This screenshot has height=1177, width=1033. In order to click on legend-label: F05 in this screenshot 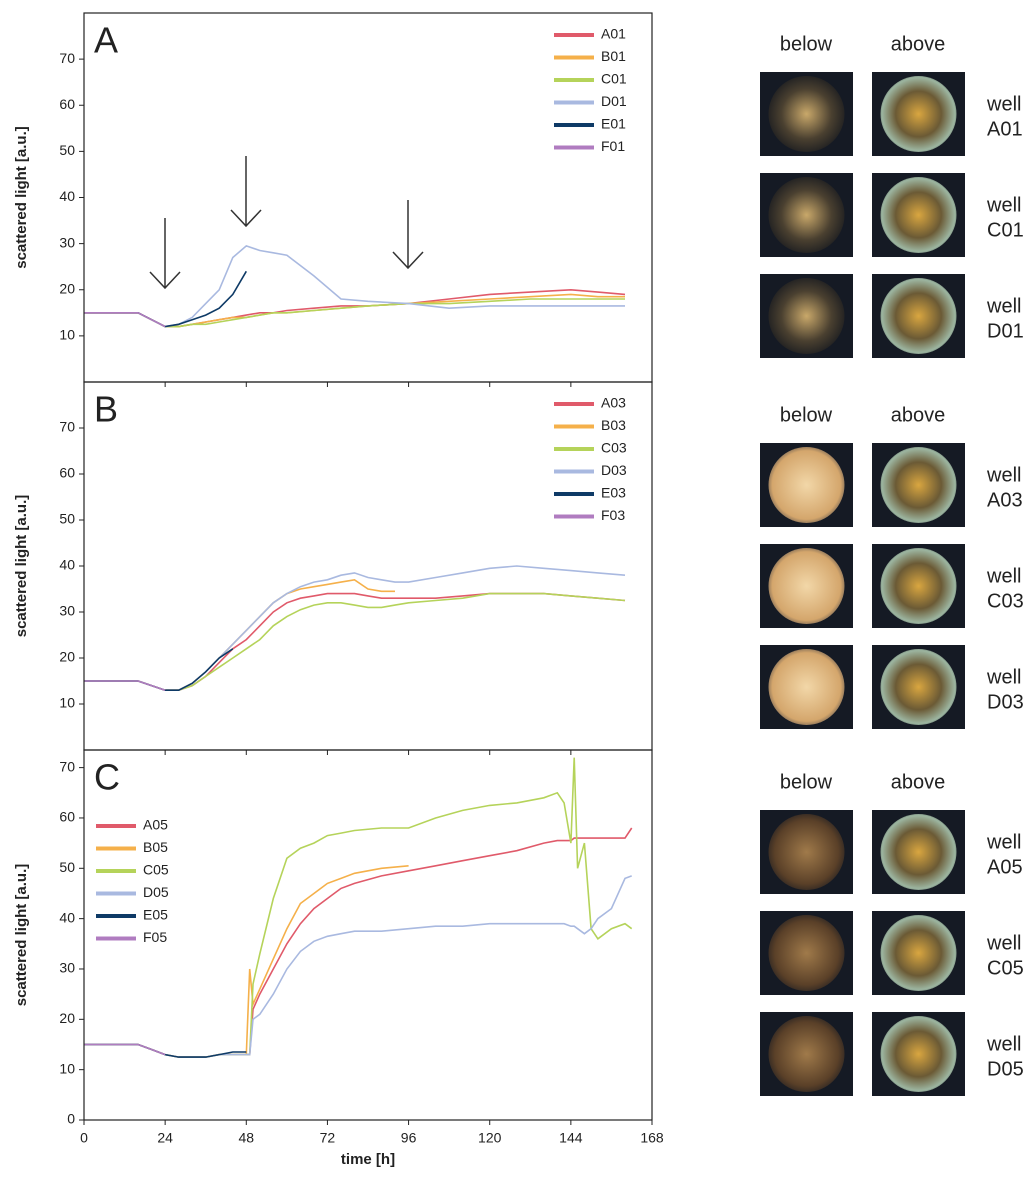, I will do `click(155, 937)`.